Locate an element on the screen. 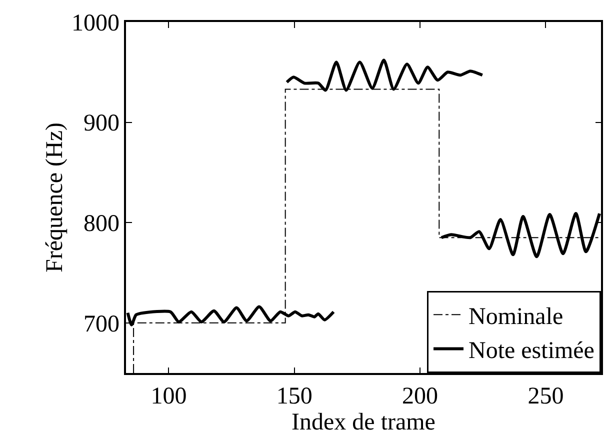 This screenshot has width=605, height=442. x-tick-label: 150 is located at coordinates (294, 397).